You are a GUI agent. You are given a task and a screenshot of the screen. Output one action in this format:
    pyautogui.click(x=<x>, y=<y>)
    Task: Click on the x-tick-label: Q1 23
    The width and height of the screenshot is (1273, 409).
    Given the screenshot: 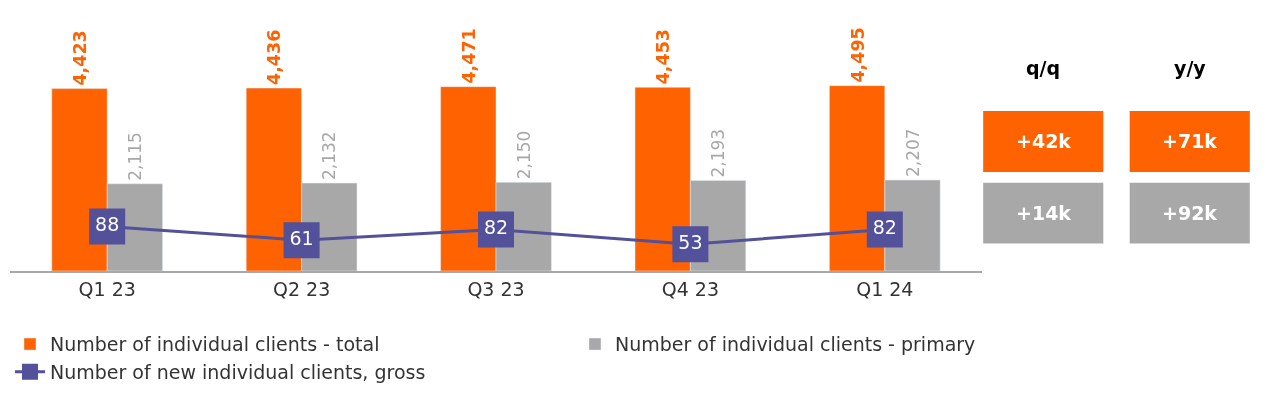 What is the action you would take?
    pyautogui.click(x=107, y=288)
    